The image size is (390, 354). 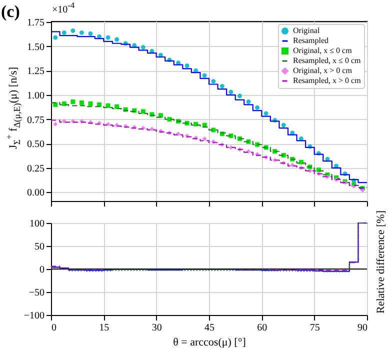 I want to click on legend-label: Original, so click(x=306, y=30).